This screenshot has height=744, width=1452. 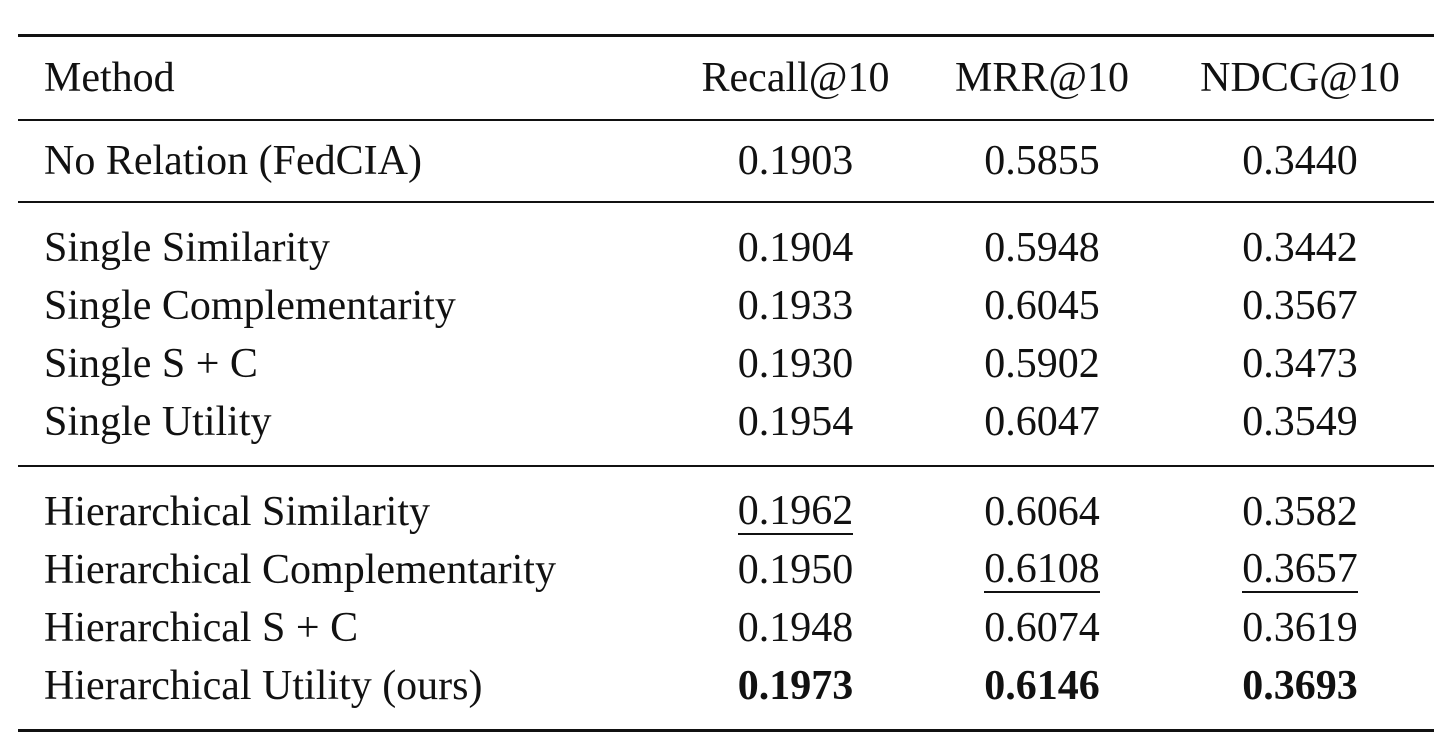 What do you see at coordinates (1300, 248) in the screenshot?
I see `ndcg-value: 0.3442` at bounding box center [1300, 248].